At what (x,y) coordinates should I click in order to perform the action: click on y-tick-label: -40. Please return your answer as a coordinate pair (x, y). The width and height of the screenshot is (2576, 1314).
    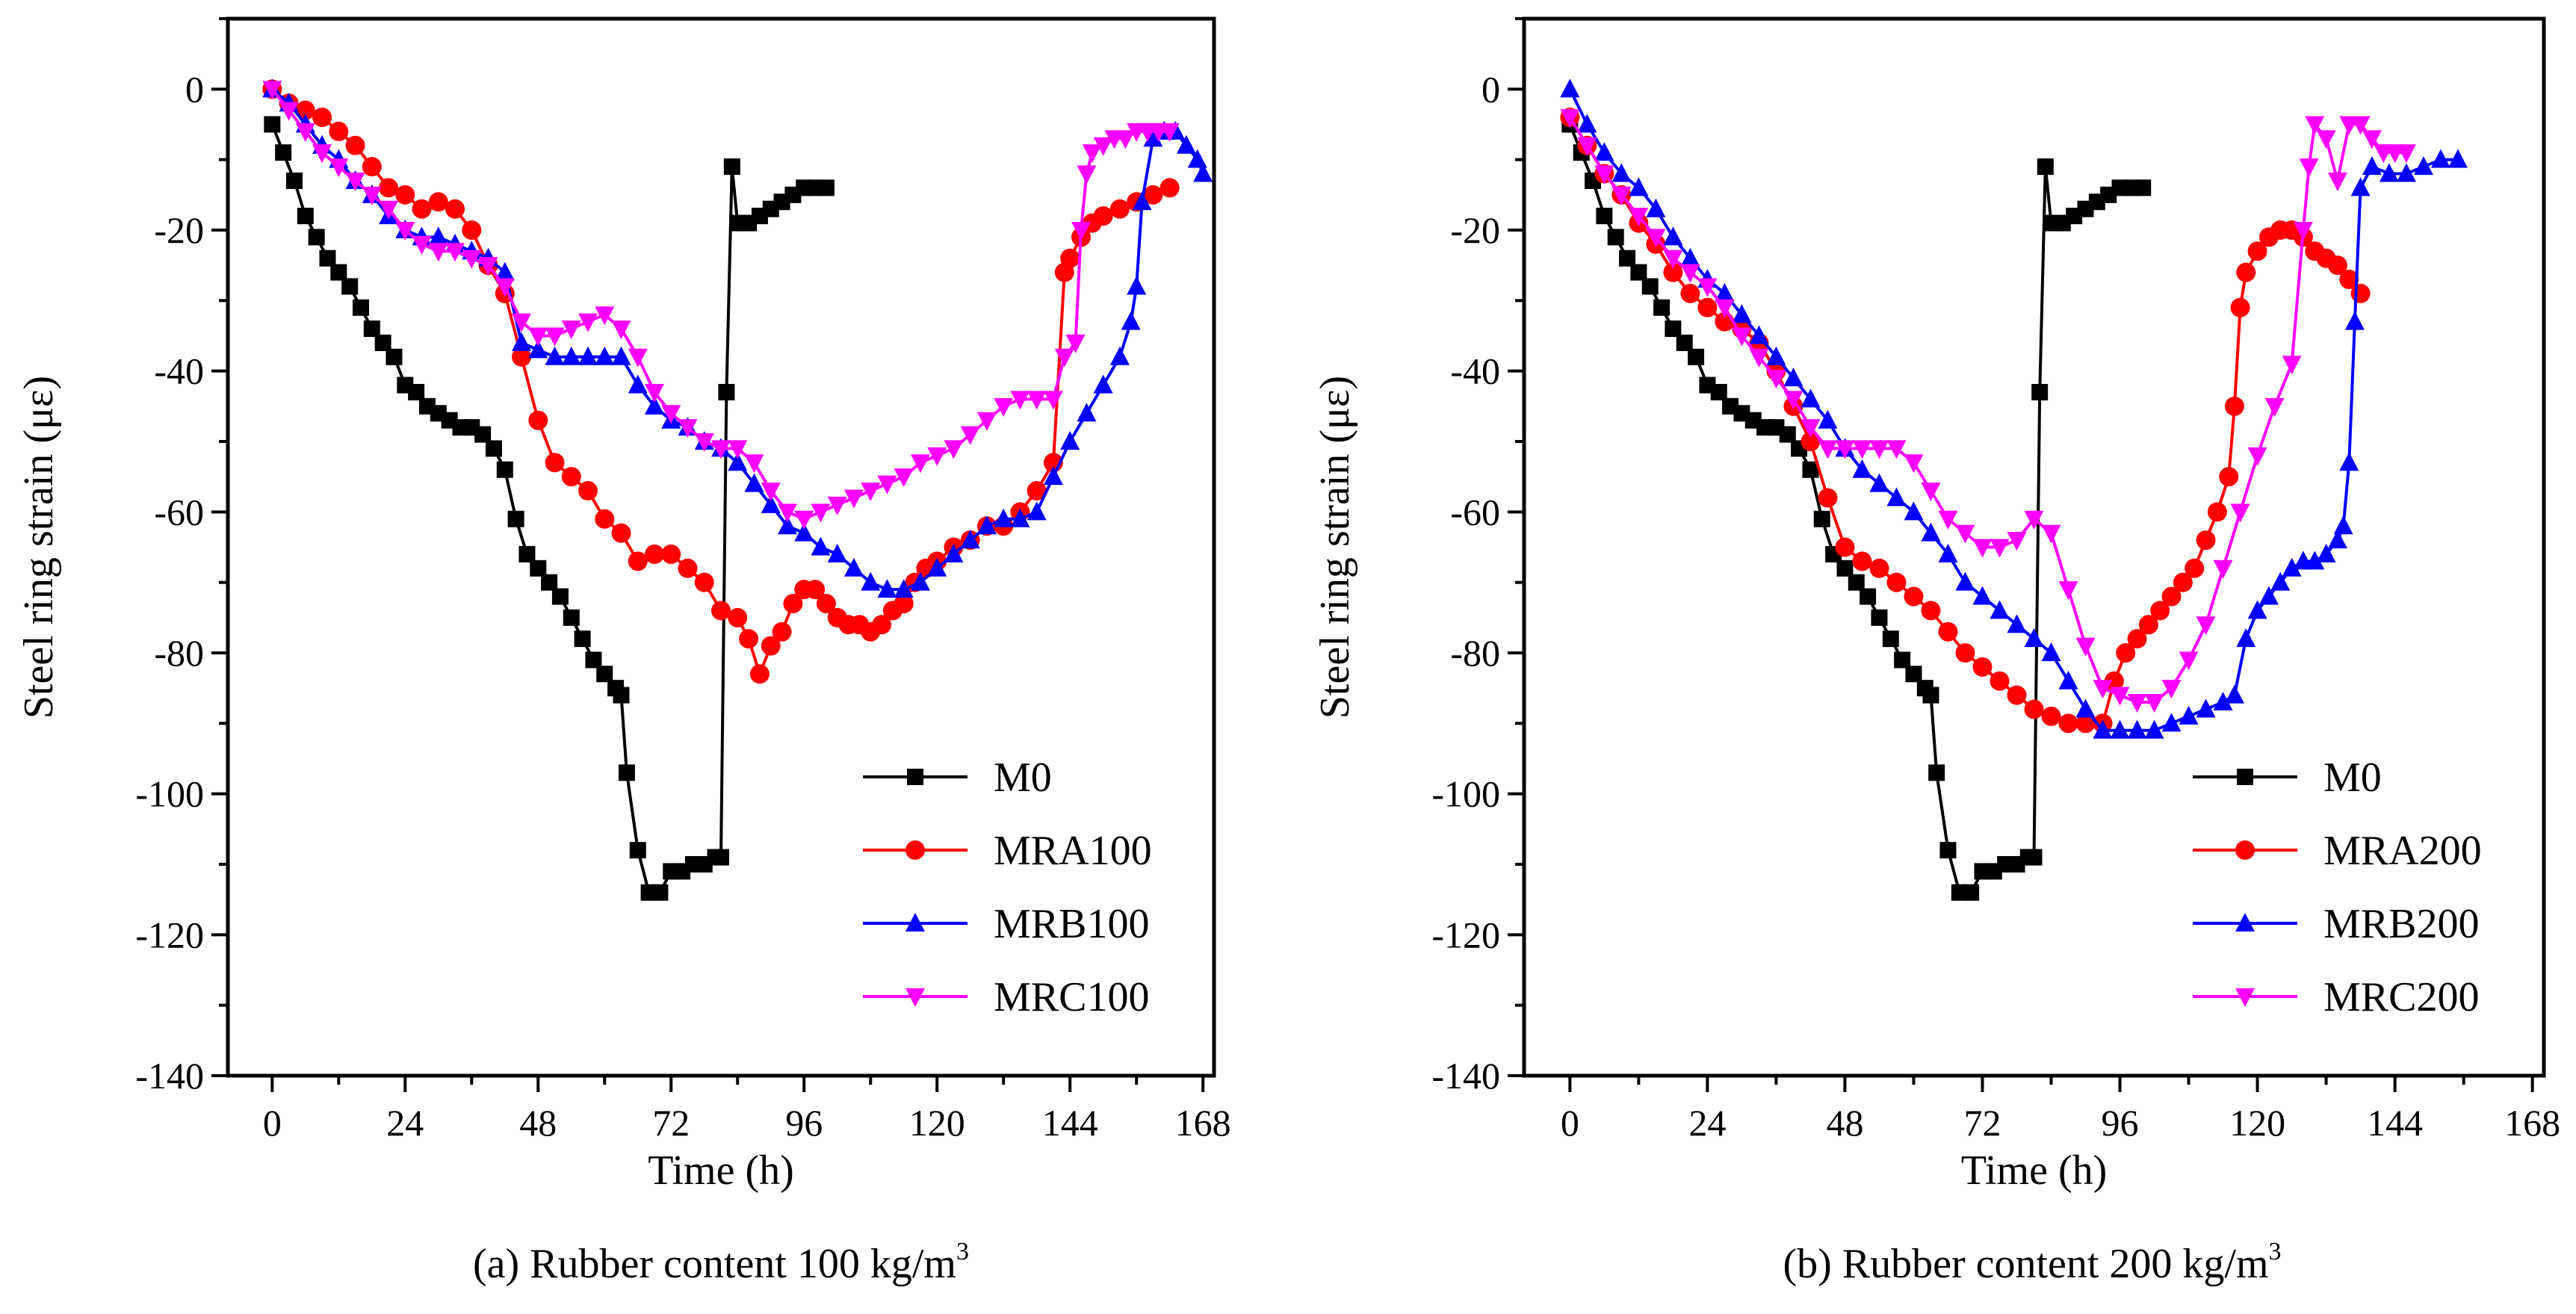
    Looking at the image, I should click on (179, 371).